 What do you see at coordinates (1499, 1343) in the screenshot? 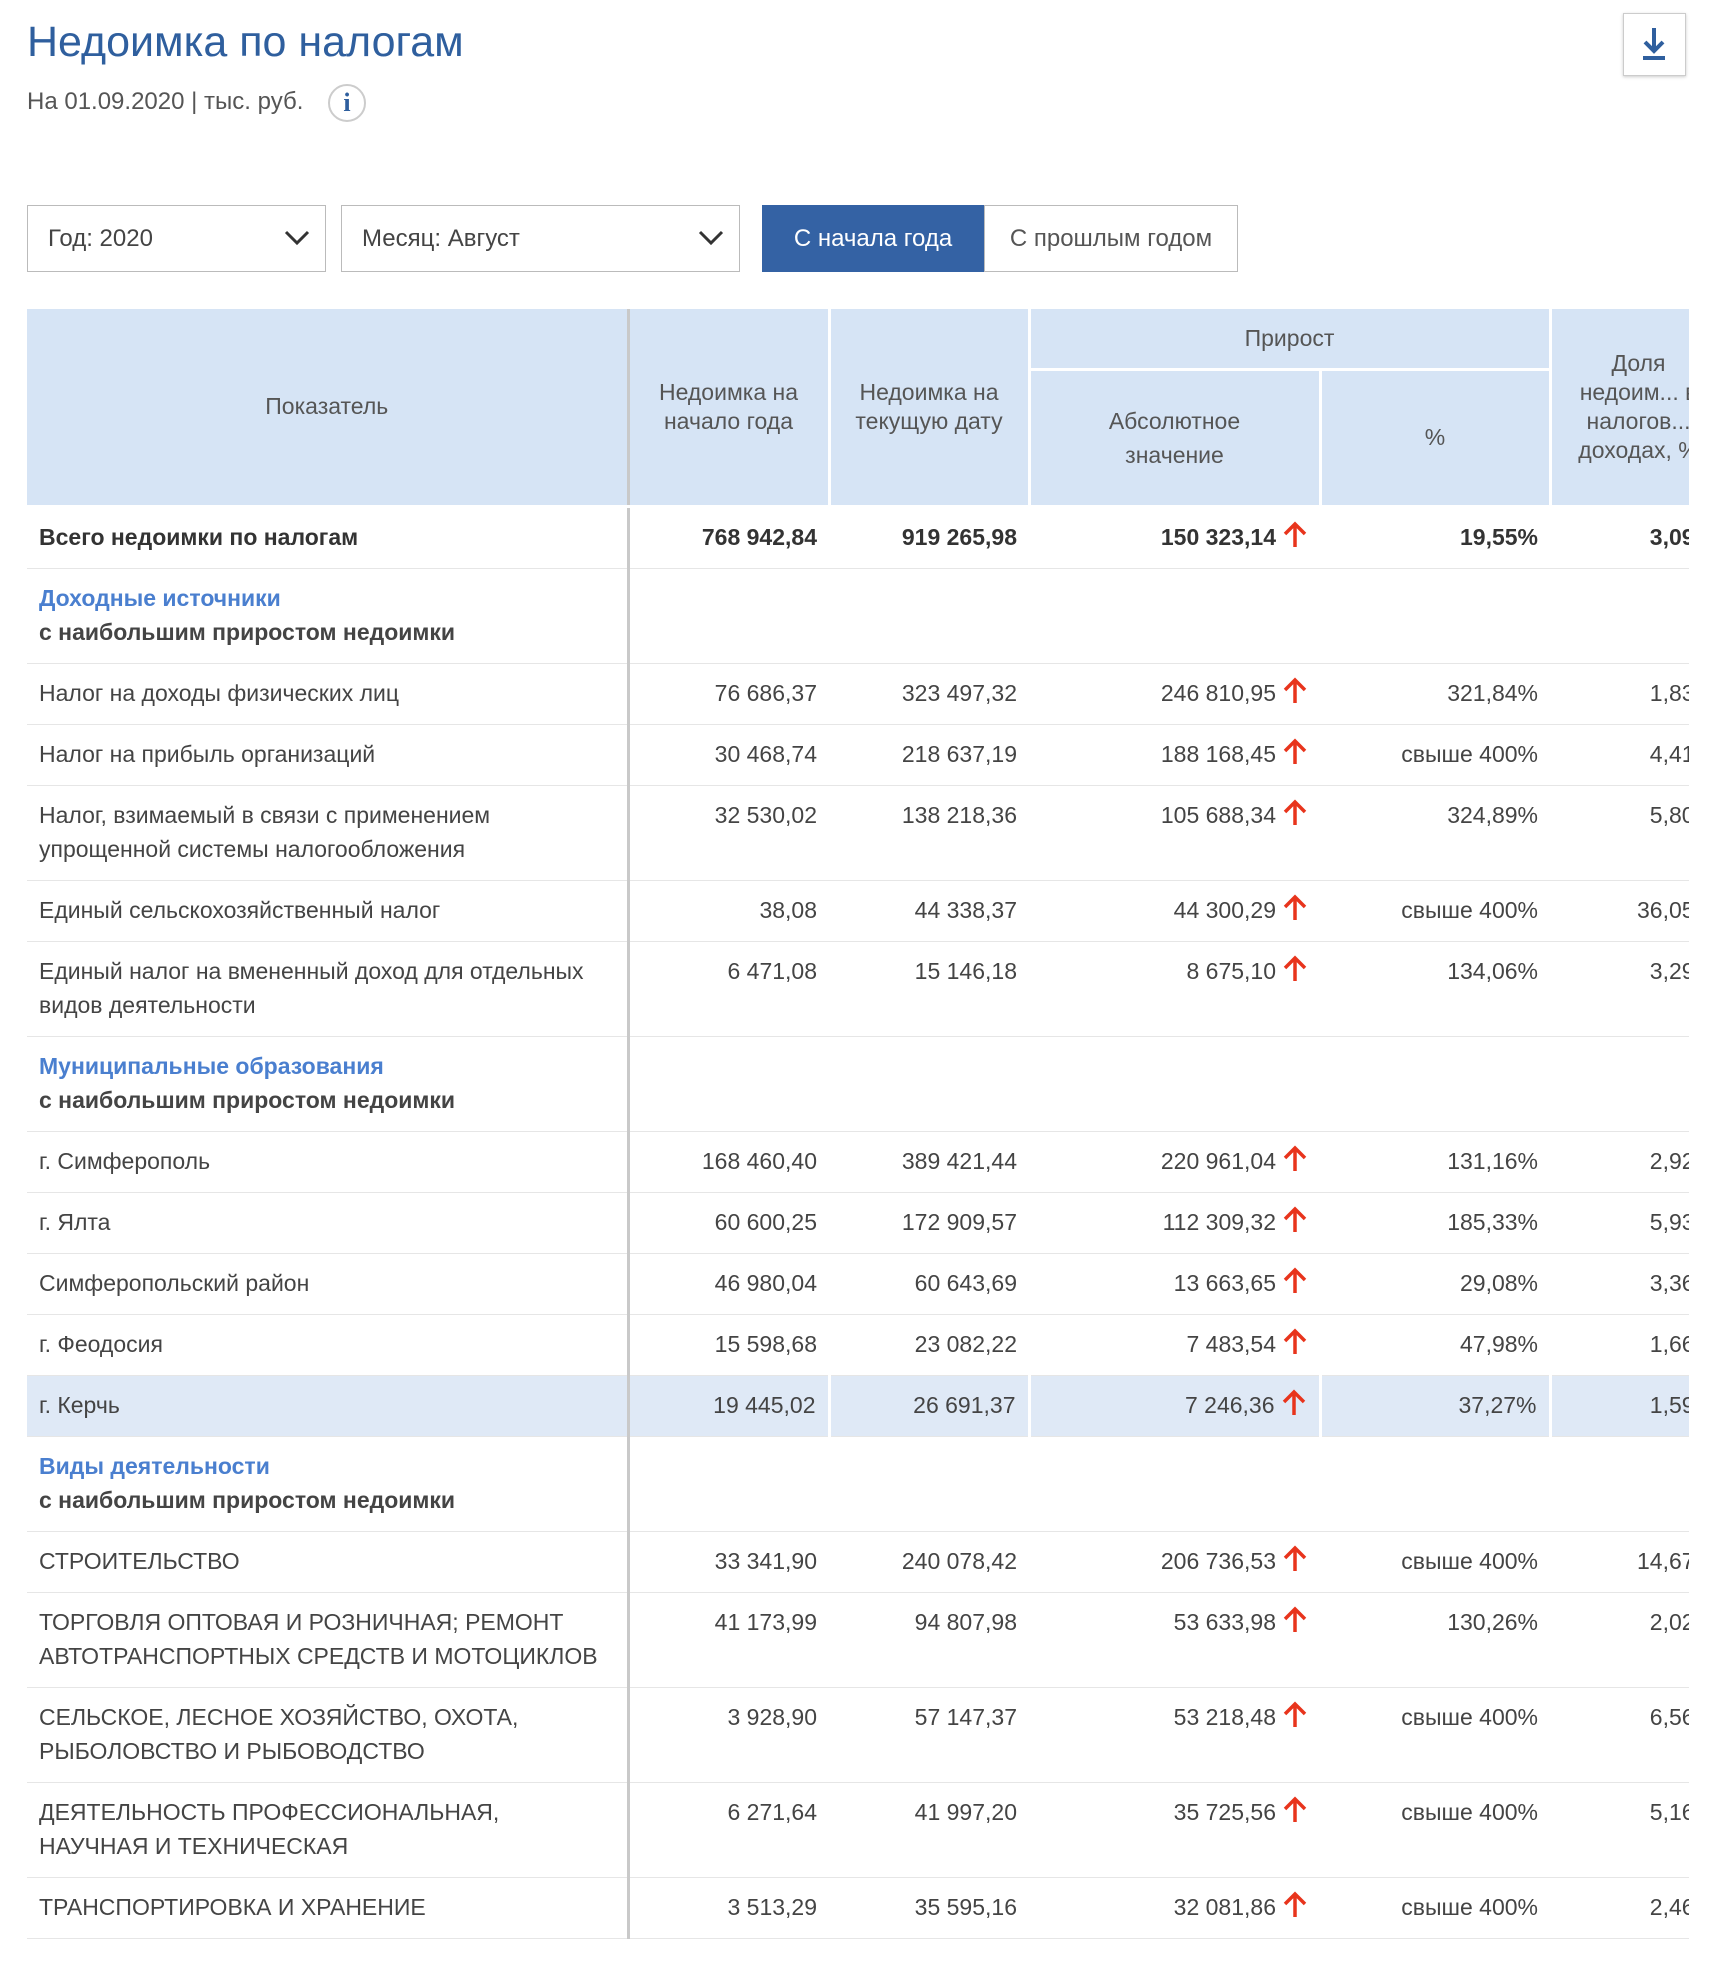
I see `pct-text: 47,98%` at bounding box center [1499, 1343].